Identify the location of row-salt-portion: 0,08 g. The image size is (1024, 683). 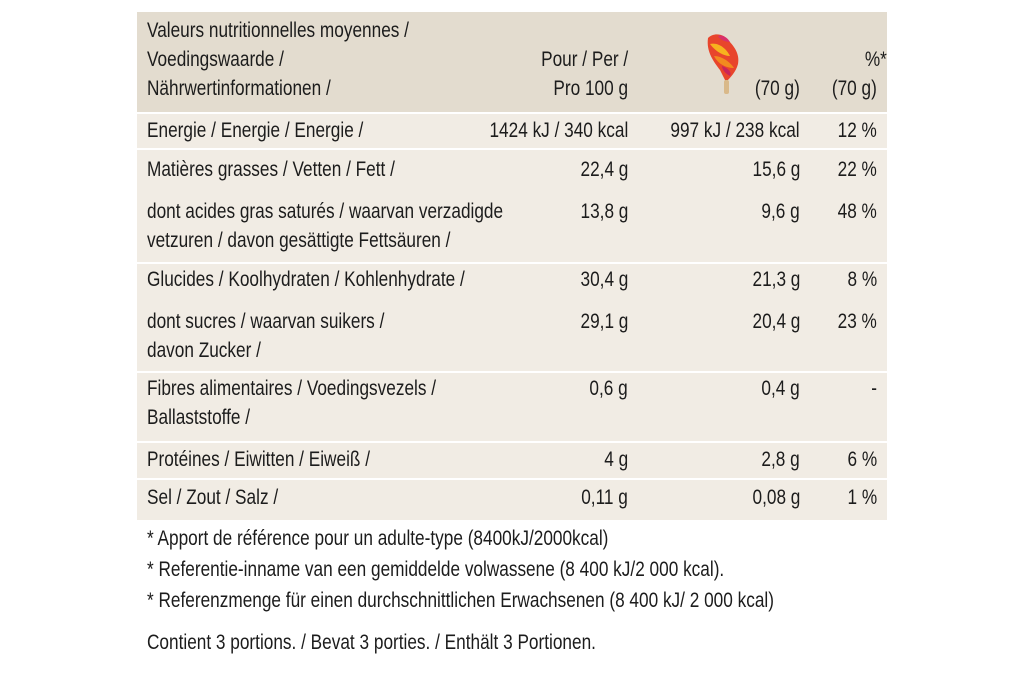
(776, 497).